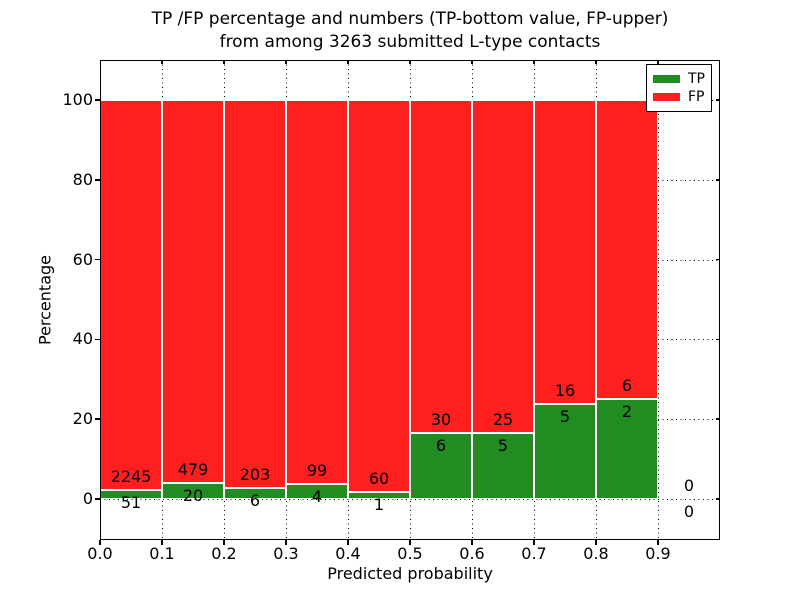 Image resolution: width=800 pixels, height=600 pixels. Describe the element at coordinates (193, 495) in the screenshot. I see `bar-tp-count-label: 20` at that location.